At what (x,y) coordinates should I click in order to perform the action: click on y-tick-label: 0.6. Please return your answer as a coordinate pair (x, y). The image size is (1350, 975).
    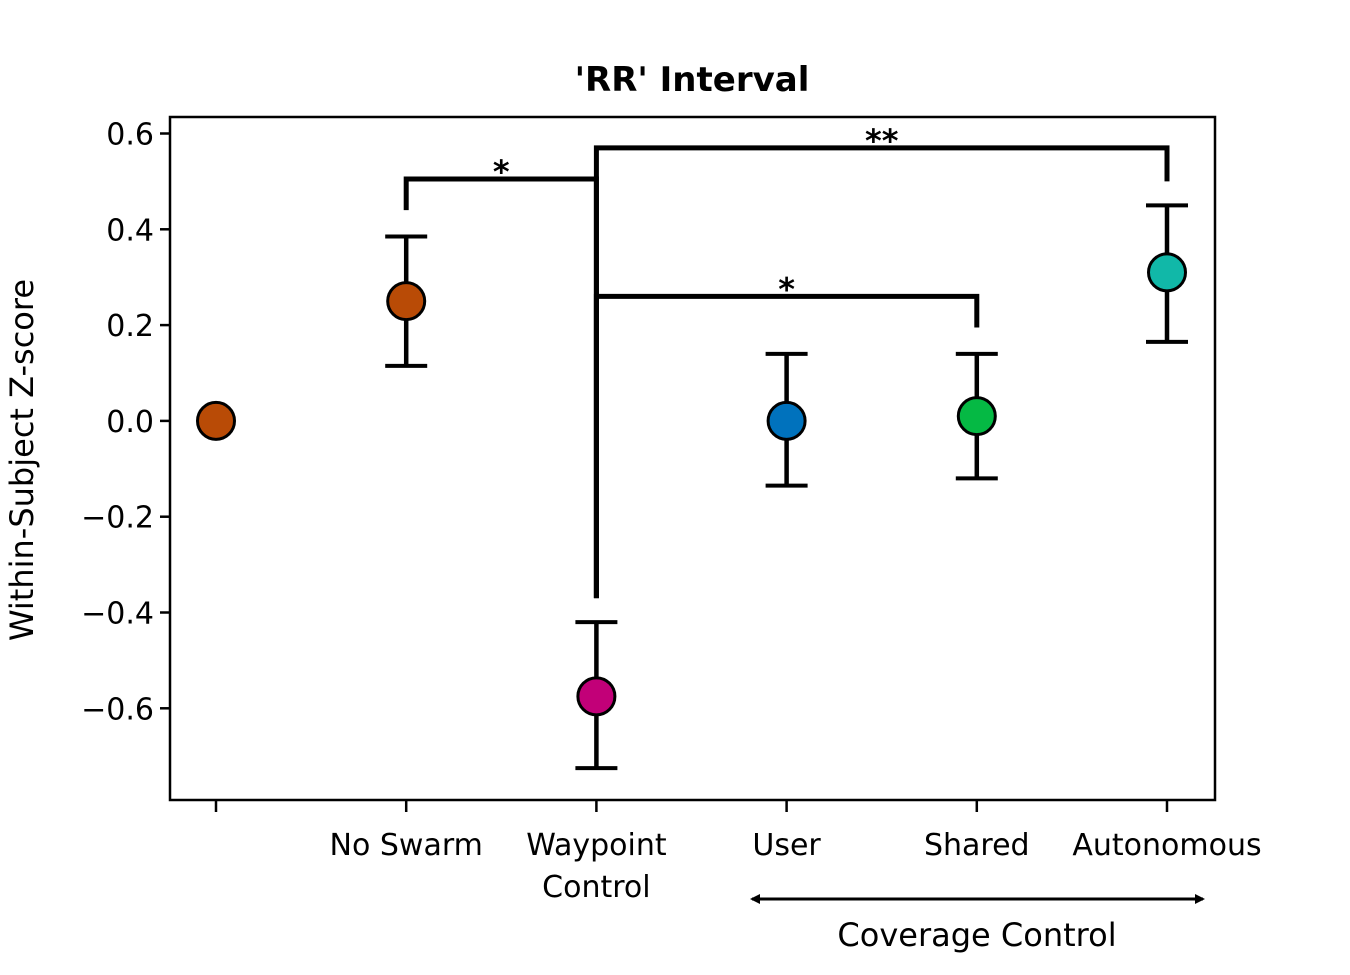
    Looking at the image, I should click on (130, 135).